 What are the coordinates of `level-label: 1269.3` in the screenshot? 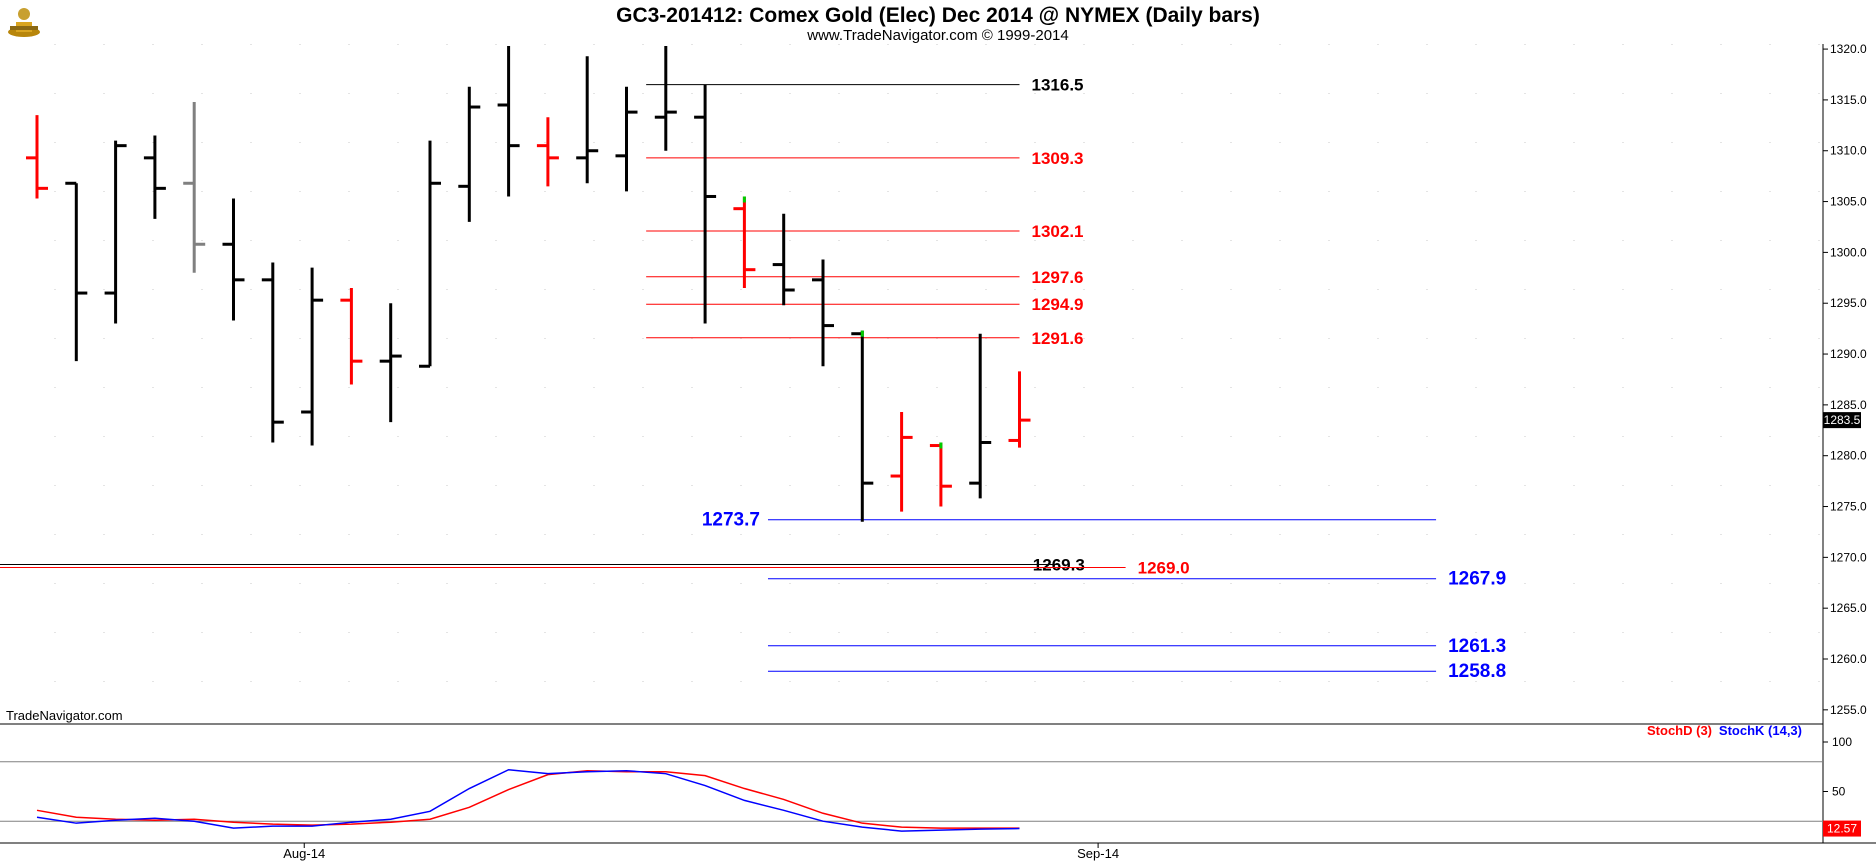 It's located at (1059, 564).